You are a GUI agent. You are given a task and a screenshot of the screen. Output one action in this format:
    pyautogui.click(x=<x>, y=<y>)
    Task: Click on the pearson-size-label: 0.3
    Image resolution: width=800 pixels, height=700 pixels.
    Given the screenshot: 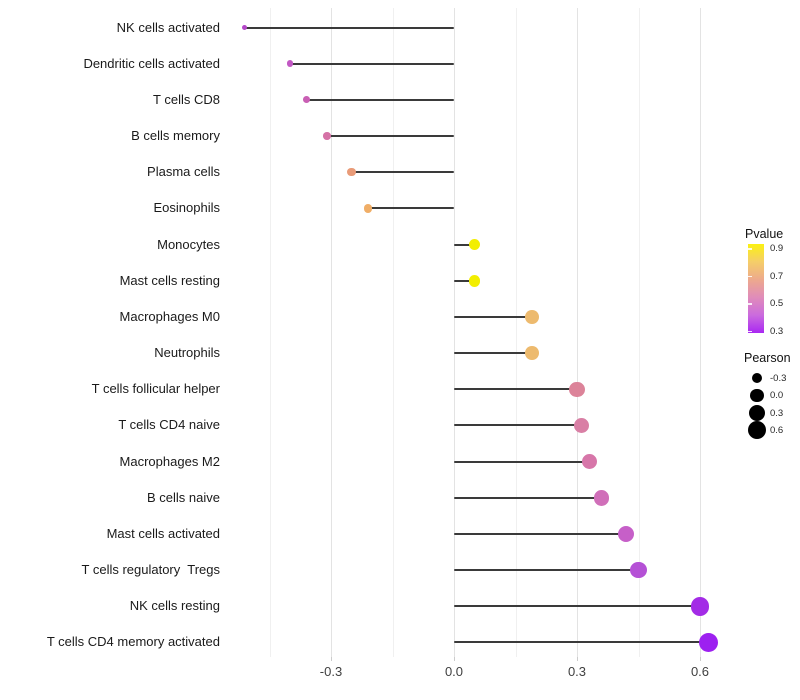 What is the action you would take?
    pyautogui.click(x=777, y=413)
    